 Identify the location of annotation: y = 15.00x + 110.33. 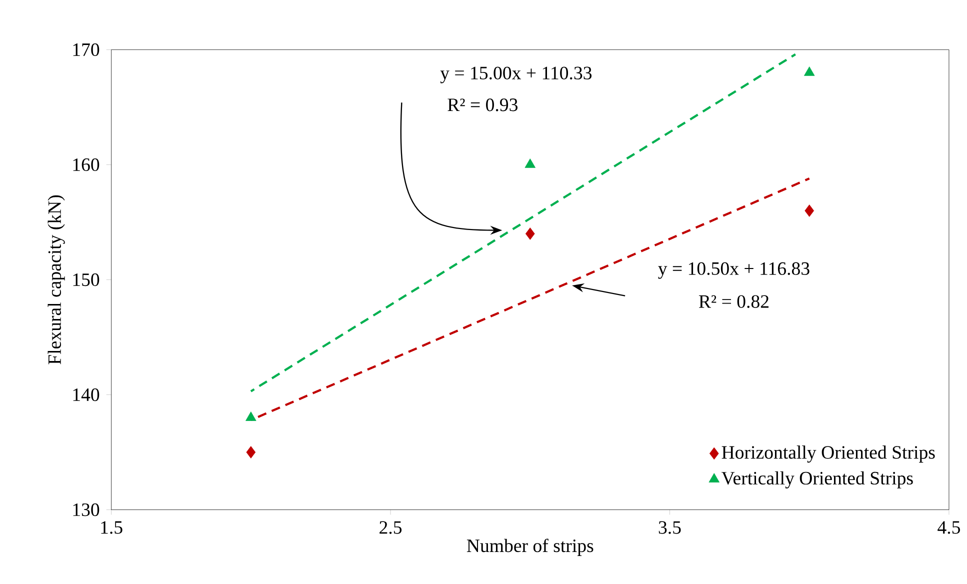
(516, 75).